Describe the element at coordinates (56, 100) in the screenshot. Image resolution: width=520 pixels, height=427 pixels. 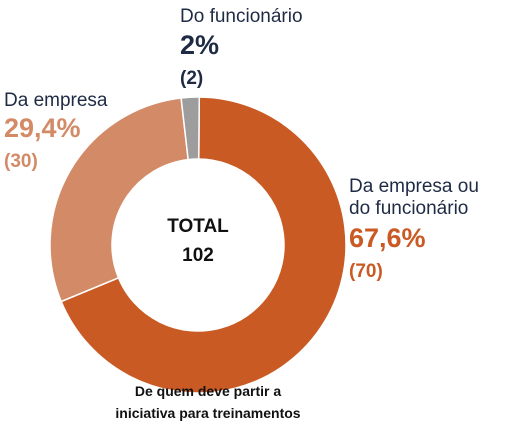
I see `label-da-empresa-name: Da empresa` at that location.